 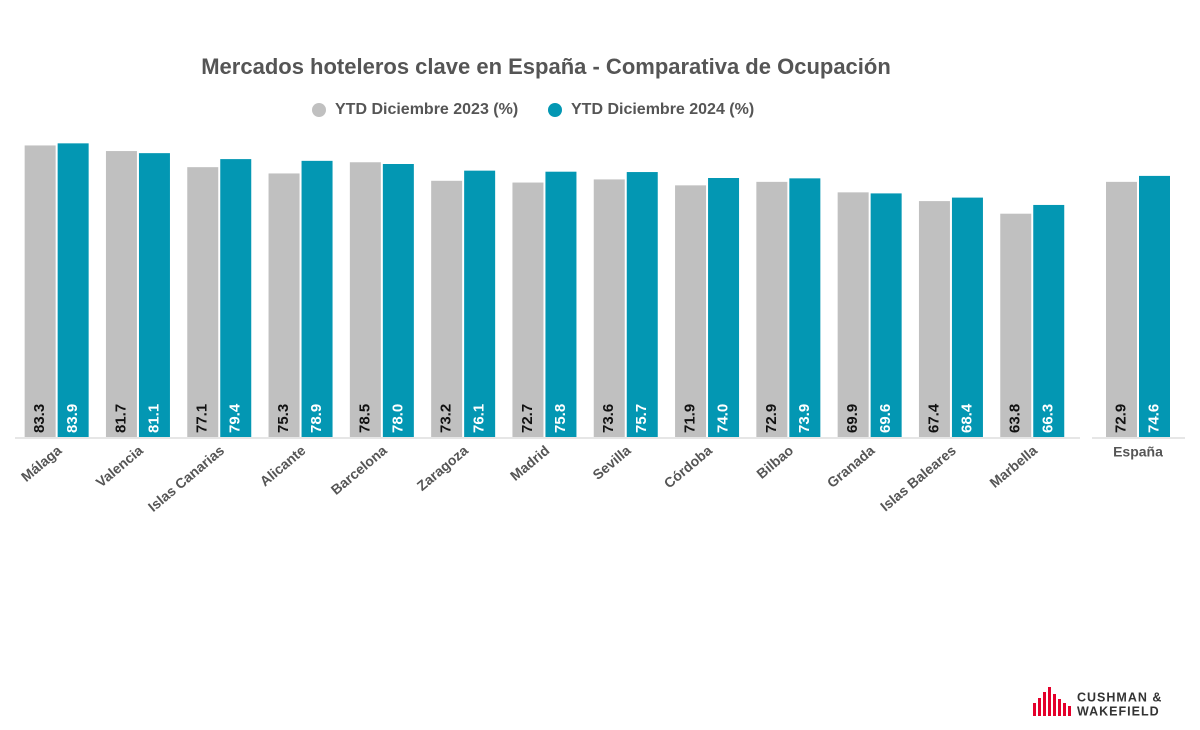 I want to click on x-tick-label: Málaga, so click(x=41, y=463).